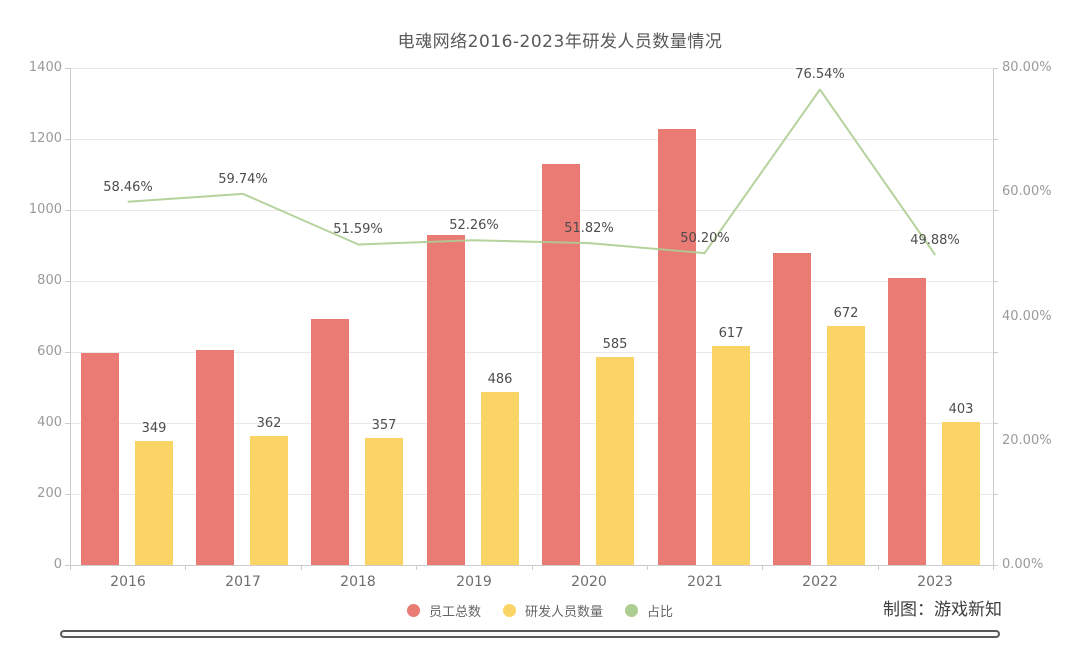 Image resolution: width=1080 pixels, height=659 pixels. What do you see at coordinates (660, 612) in the screenshot?
I see `legend-label: 占比` at bounding box center [660, 612].